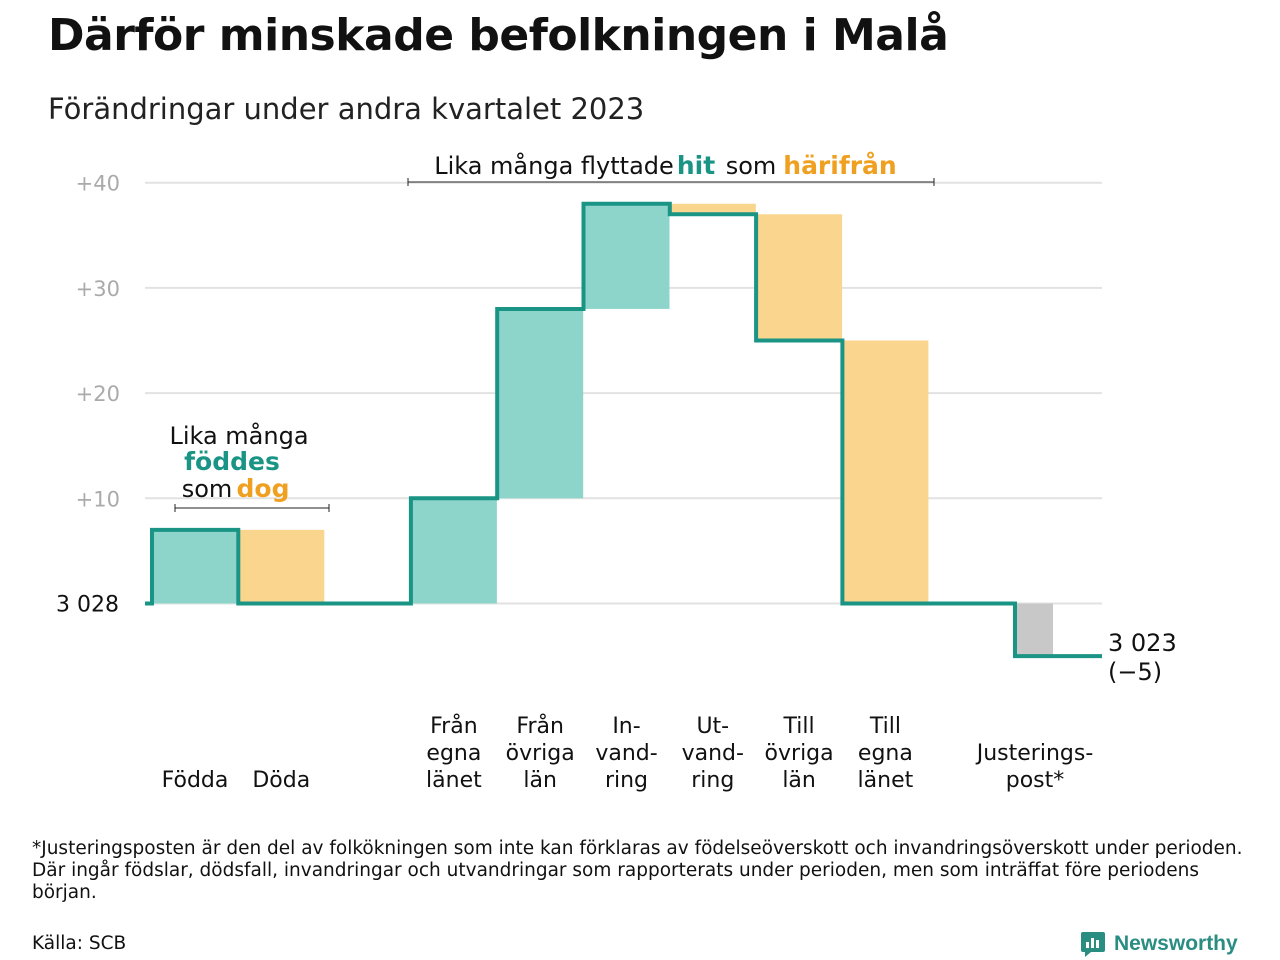 The width and height of the screenshot is (1280, 960). What do you see at coordinates (839, 165) in the screenshot?
I see `migration-annotation-away: härifrån` at bounding box center [839, 165].